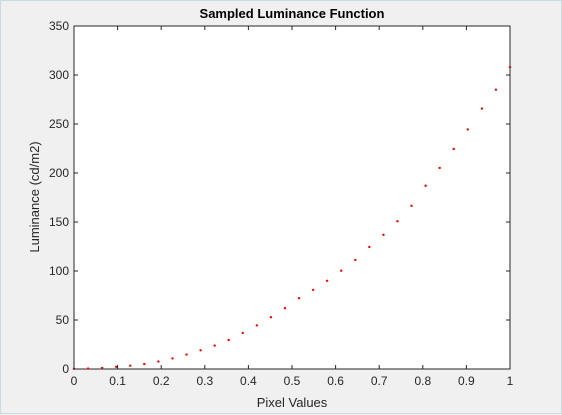  What do you see at coordinates (117, 381) in the screenshot?
I see `x-tick-label: 0.1` at bounding box center [117, 381].